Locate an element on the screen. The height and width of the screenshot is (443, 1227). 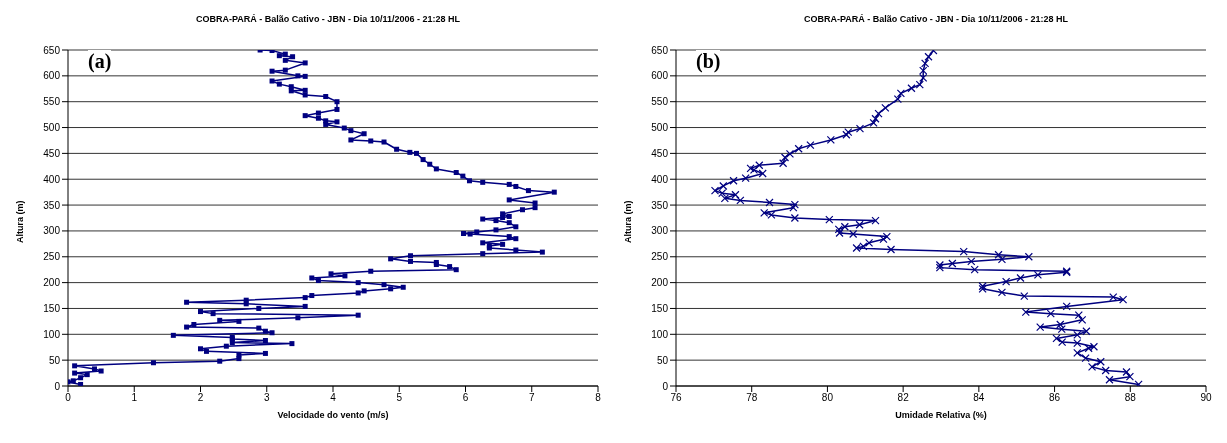
x-tick-label: 0 is located at coordinates (68, 398).